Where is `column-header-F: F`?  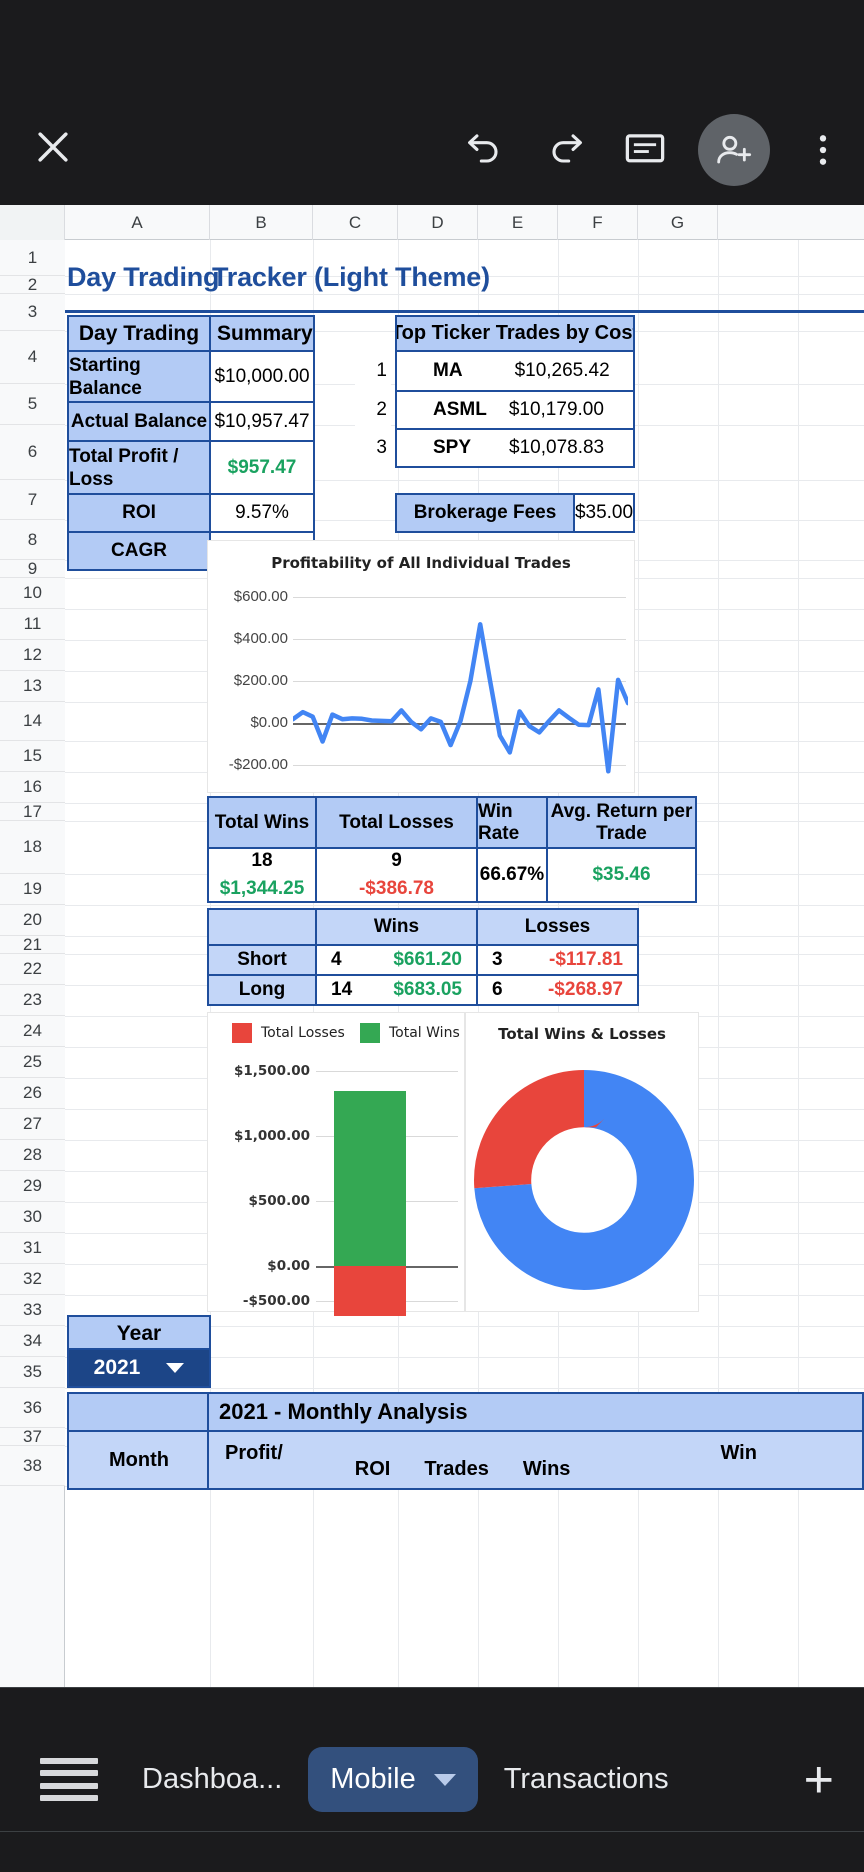
column-header-F: F is located at coordinates (598, 222).